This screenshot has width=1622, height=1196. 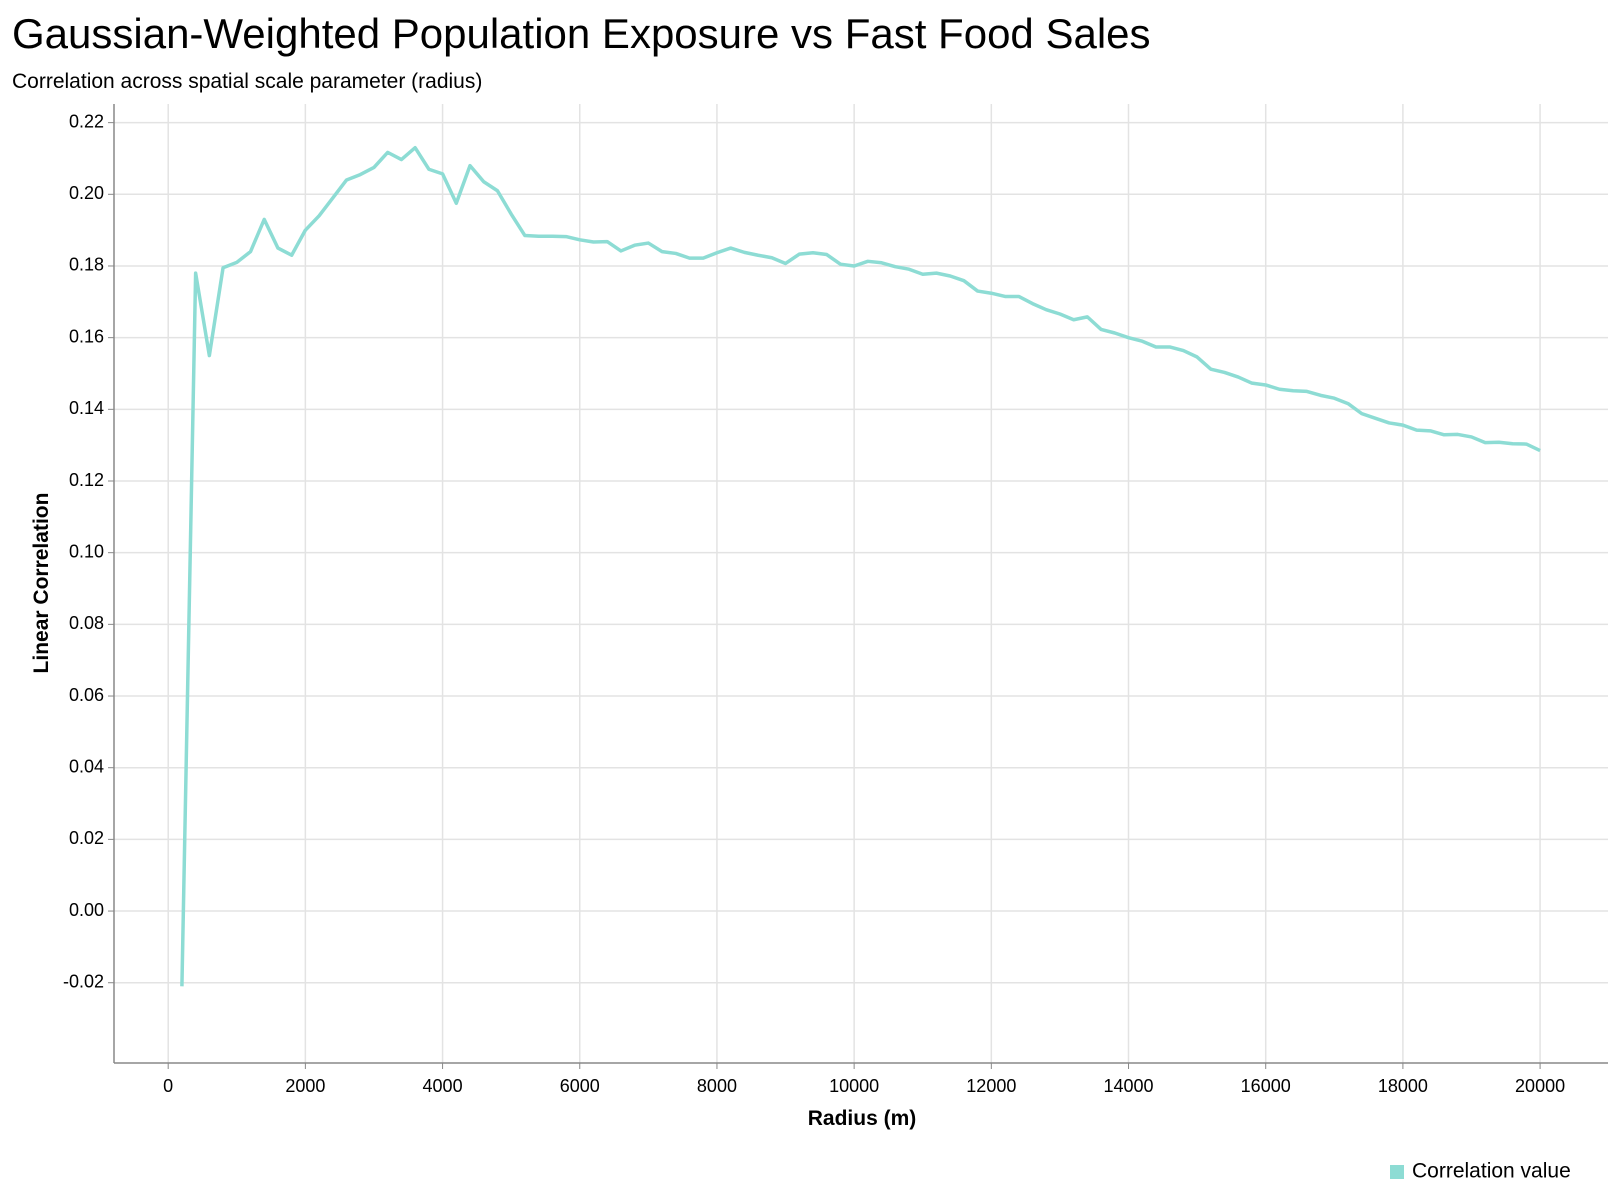 I want to click on x-tick-label: 18000, so click(x=1403, y=1086).